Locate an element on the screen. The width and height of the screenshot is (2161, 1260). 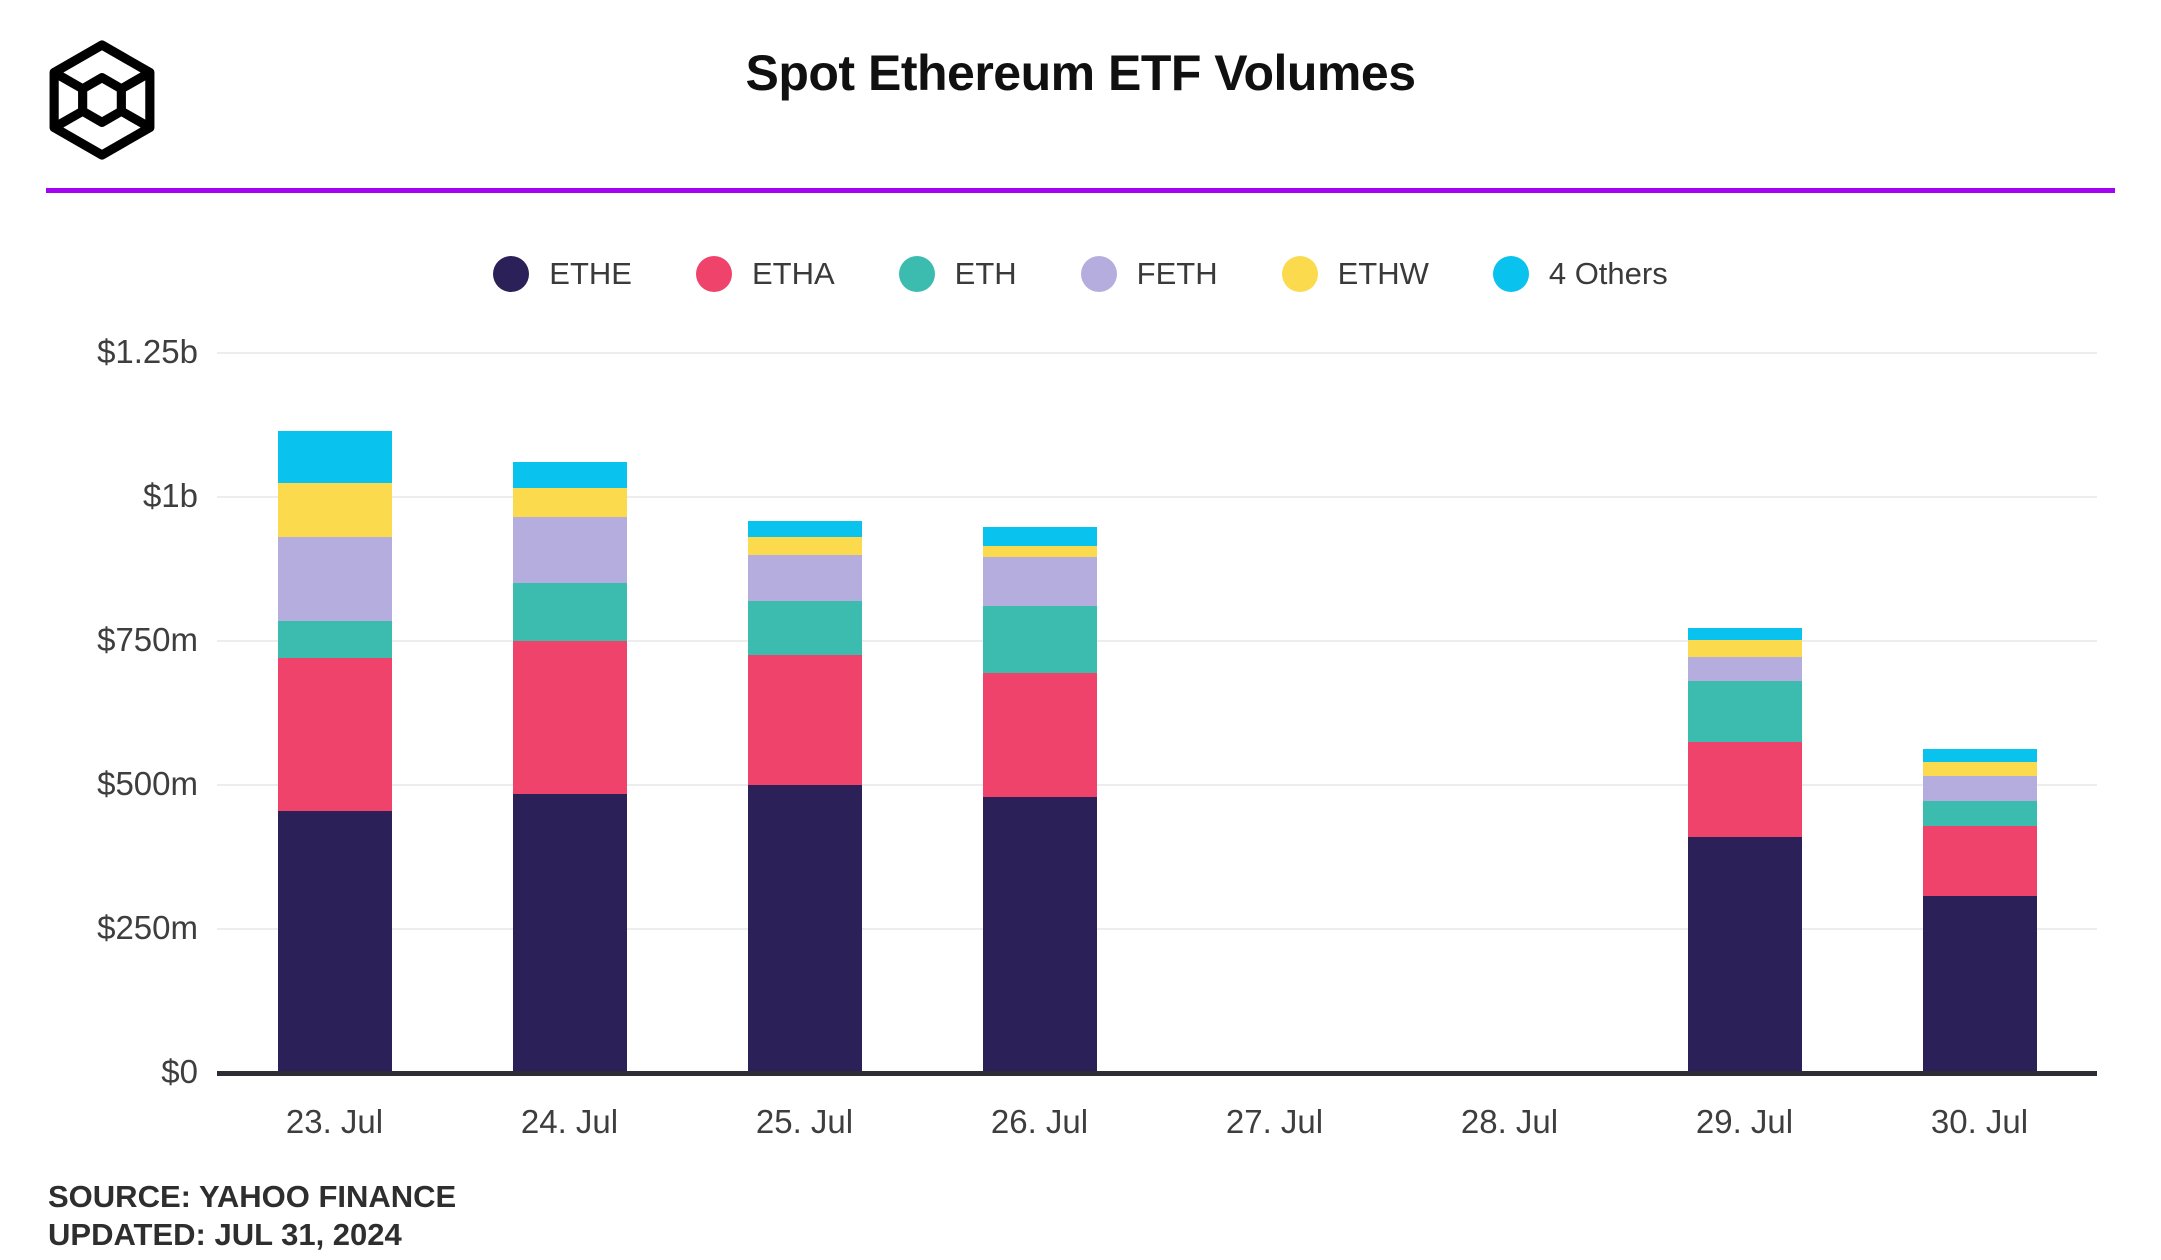
header-divider is located at coordinates (1080, 190).